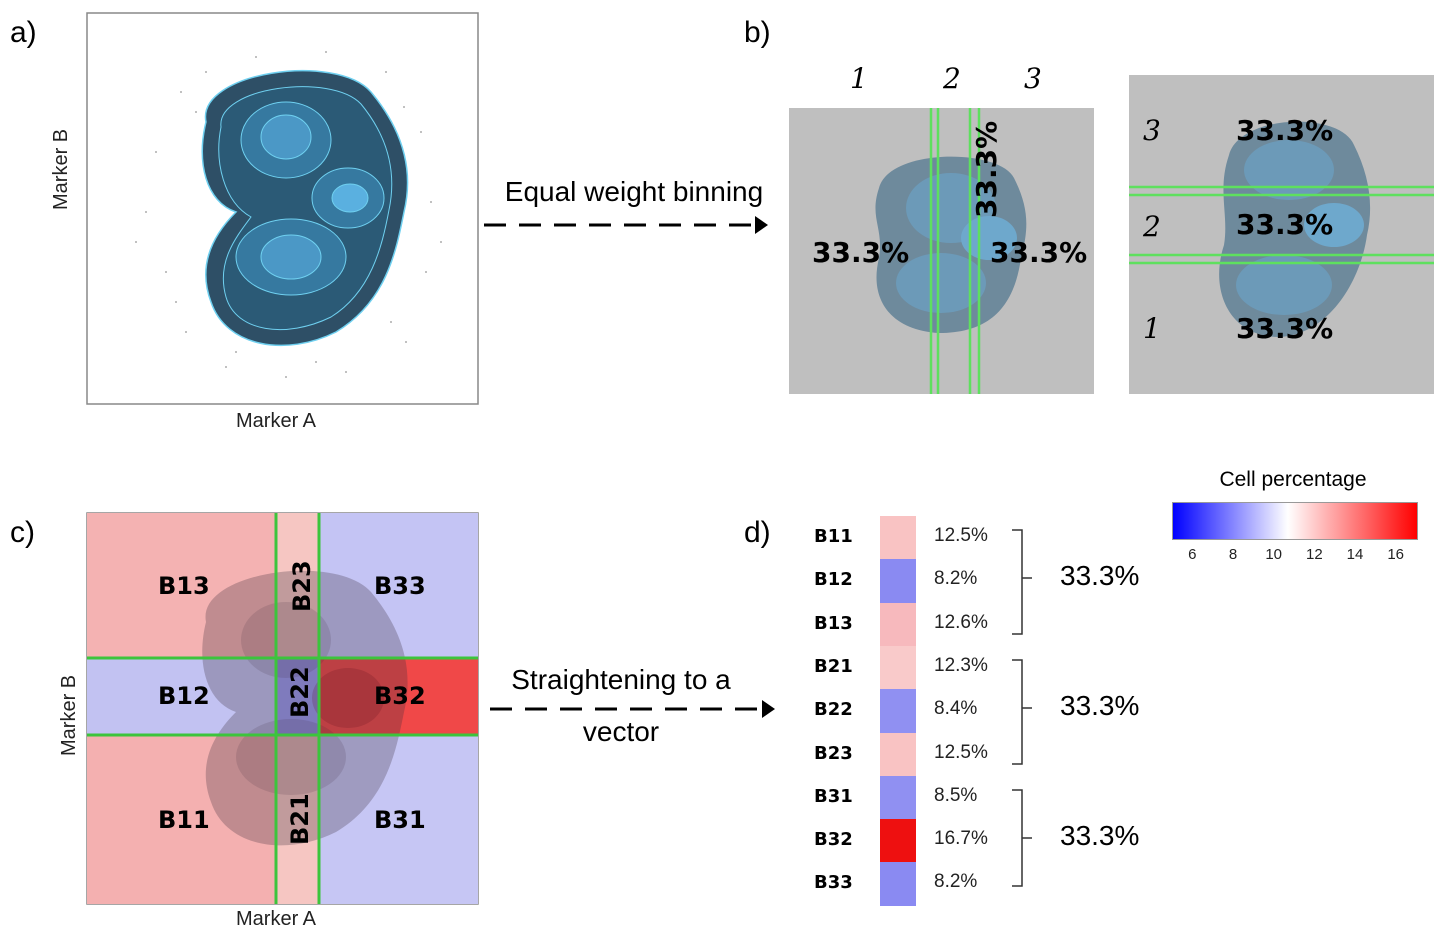 This screenshot has width=1434, height=931. I want to click on vector-cell-b11, so click(898, 538).